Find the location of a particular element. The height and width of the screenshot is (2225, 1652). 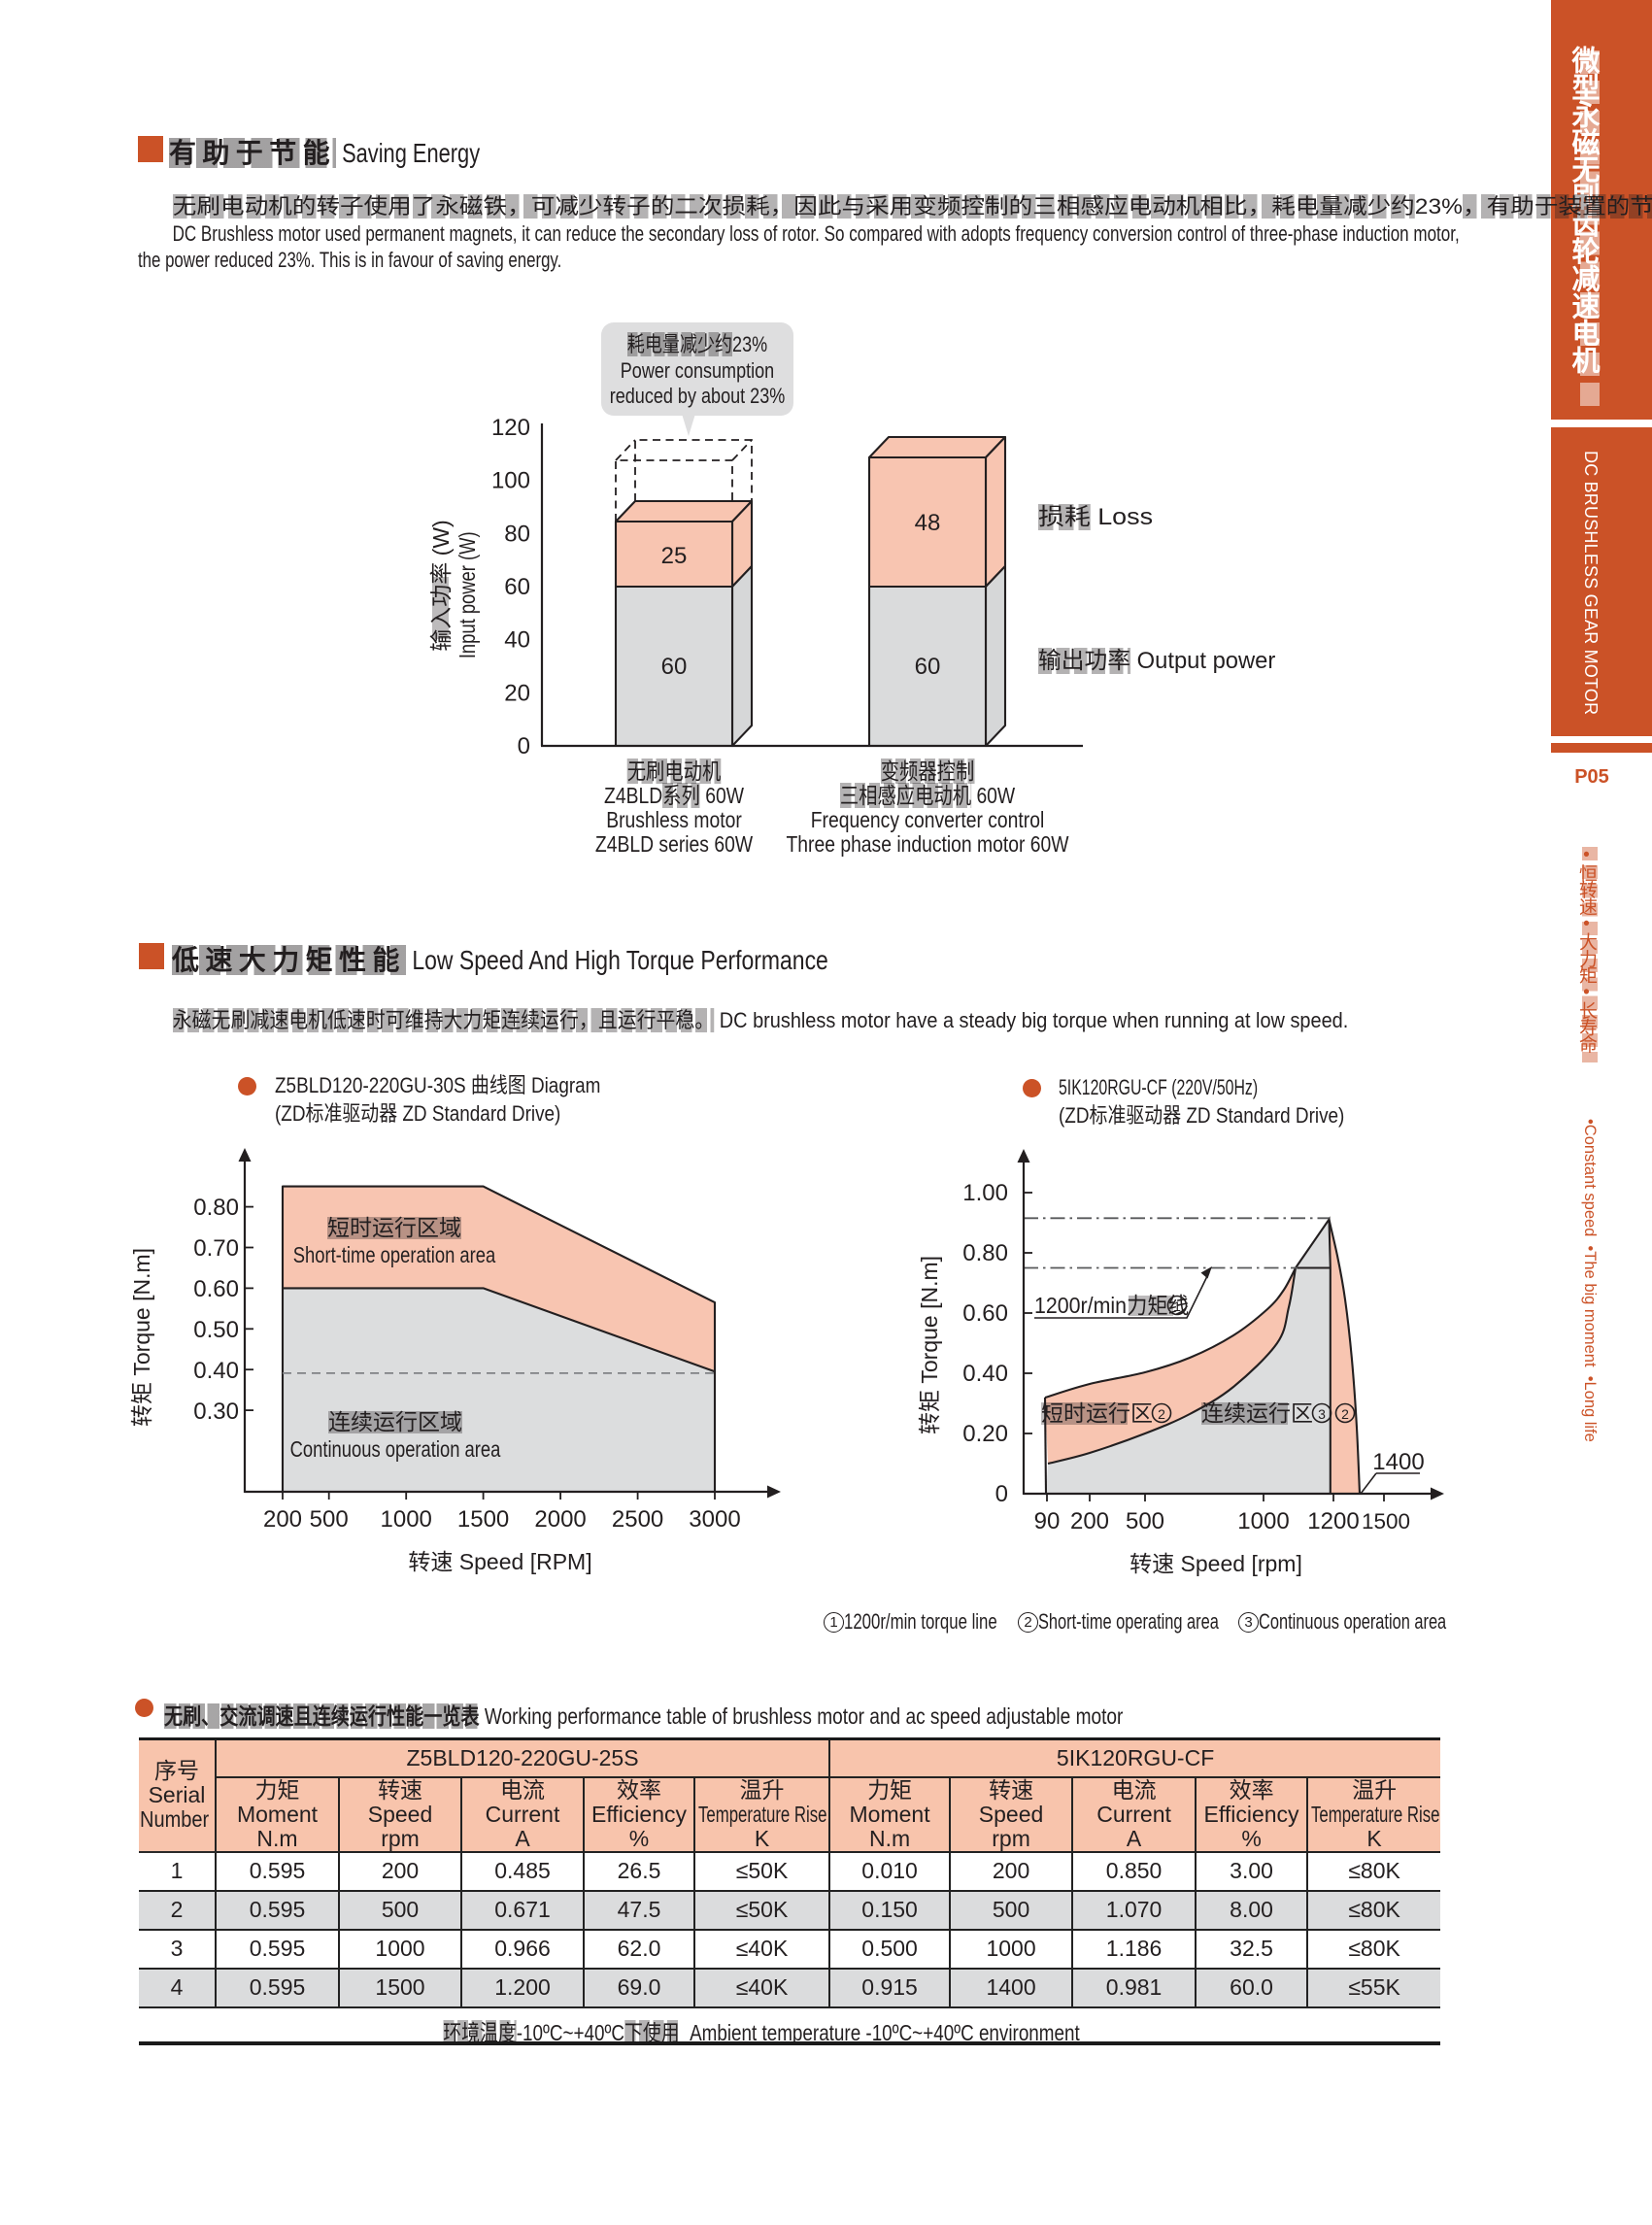

svg-text: 1.00 is located at coordinates (985, 1193).